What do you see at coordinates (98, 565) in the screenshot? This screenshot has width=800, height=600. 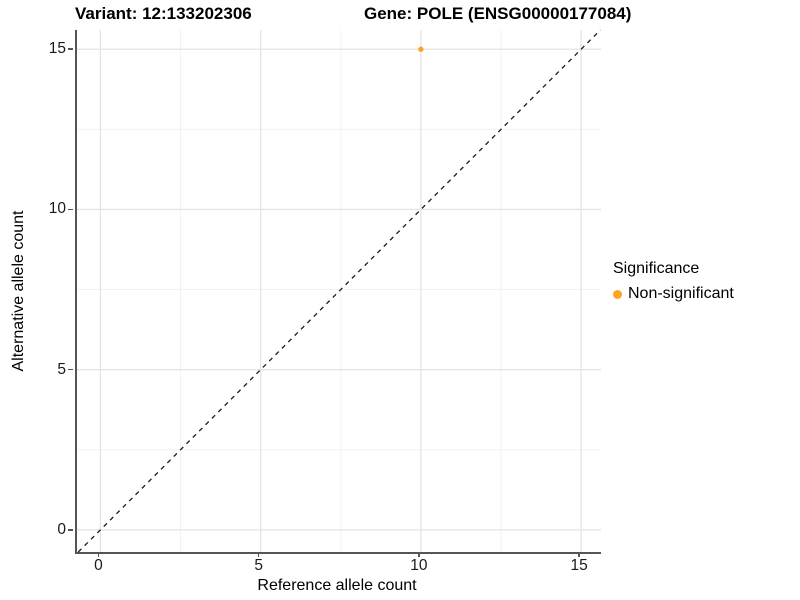 I see `x-tick-label: 0` at bounding box center [98, 565].